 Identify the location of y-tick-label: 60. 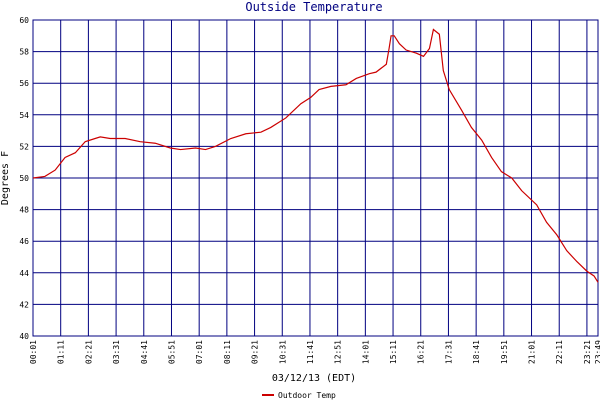
(24, 20).